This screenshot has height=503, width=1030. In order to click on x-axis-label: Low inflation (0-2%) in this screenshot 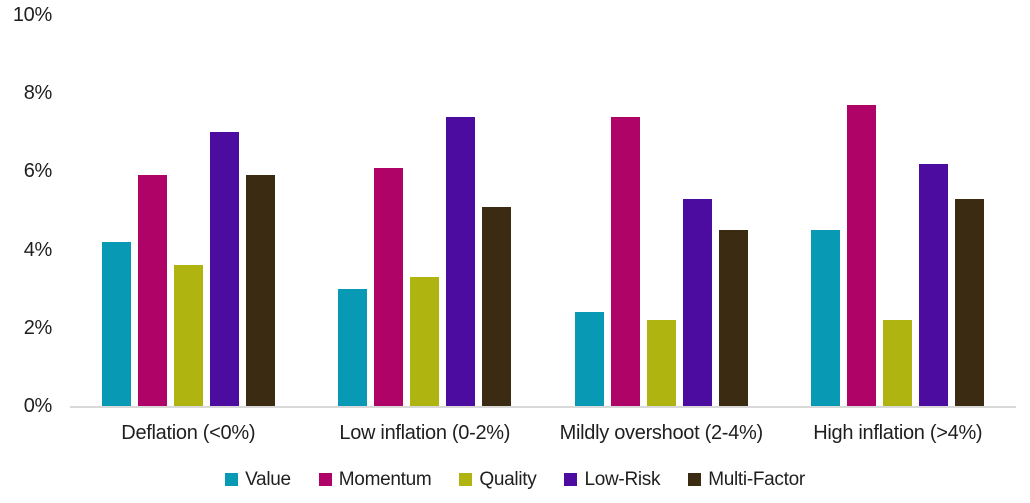, I will do `click(425, 433)`.